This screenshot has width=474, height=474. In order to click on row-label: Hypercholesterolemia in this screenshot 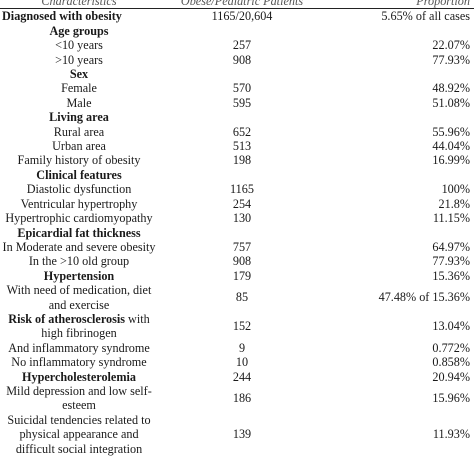, I will do `click(79, 376)`.